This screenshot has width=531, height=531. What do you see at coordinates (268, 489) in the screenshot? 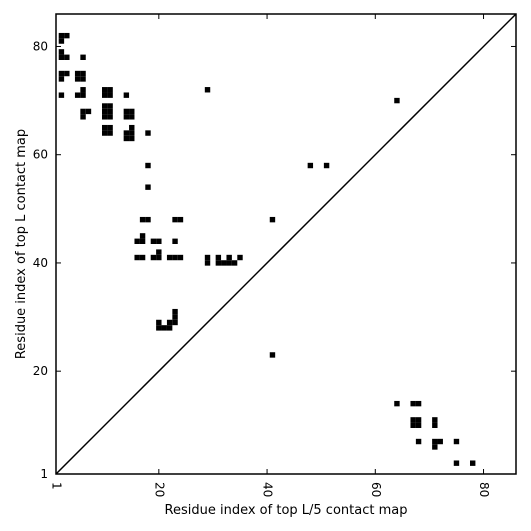
I see `x-tick-label: 40` at bounding box center [268, 489].